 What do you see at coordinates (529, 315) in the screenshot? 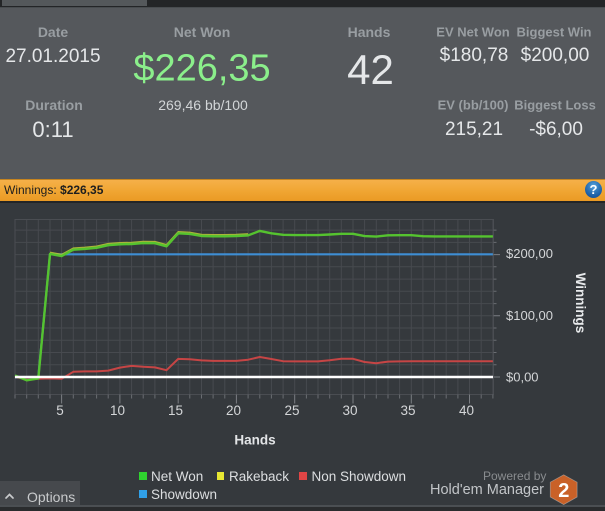
I see `svg-text: $100,00` at bounding box center [529, 315].